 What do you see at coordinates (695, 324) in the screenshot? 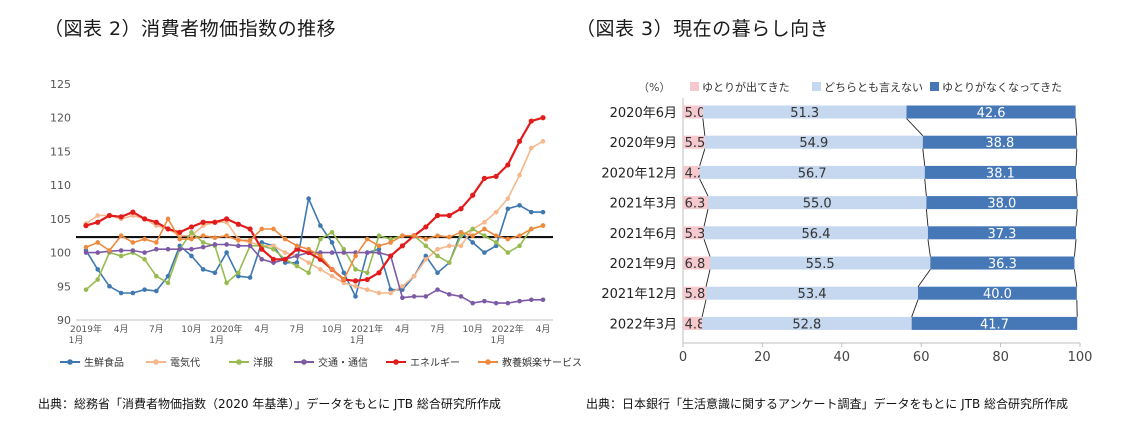
I see `data-label: 4.8` at bounding box center [695, 324].